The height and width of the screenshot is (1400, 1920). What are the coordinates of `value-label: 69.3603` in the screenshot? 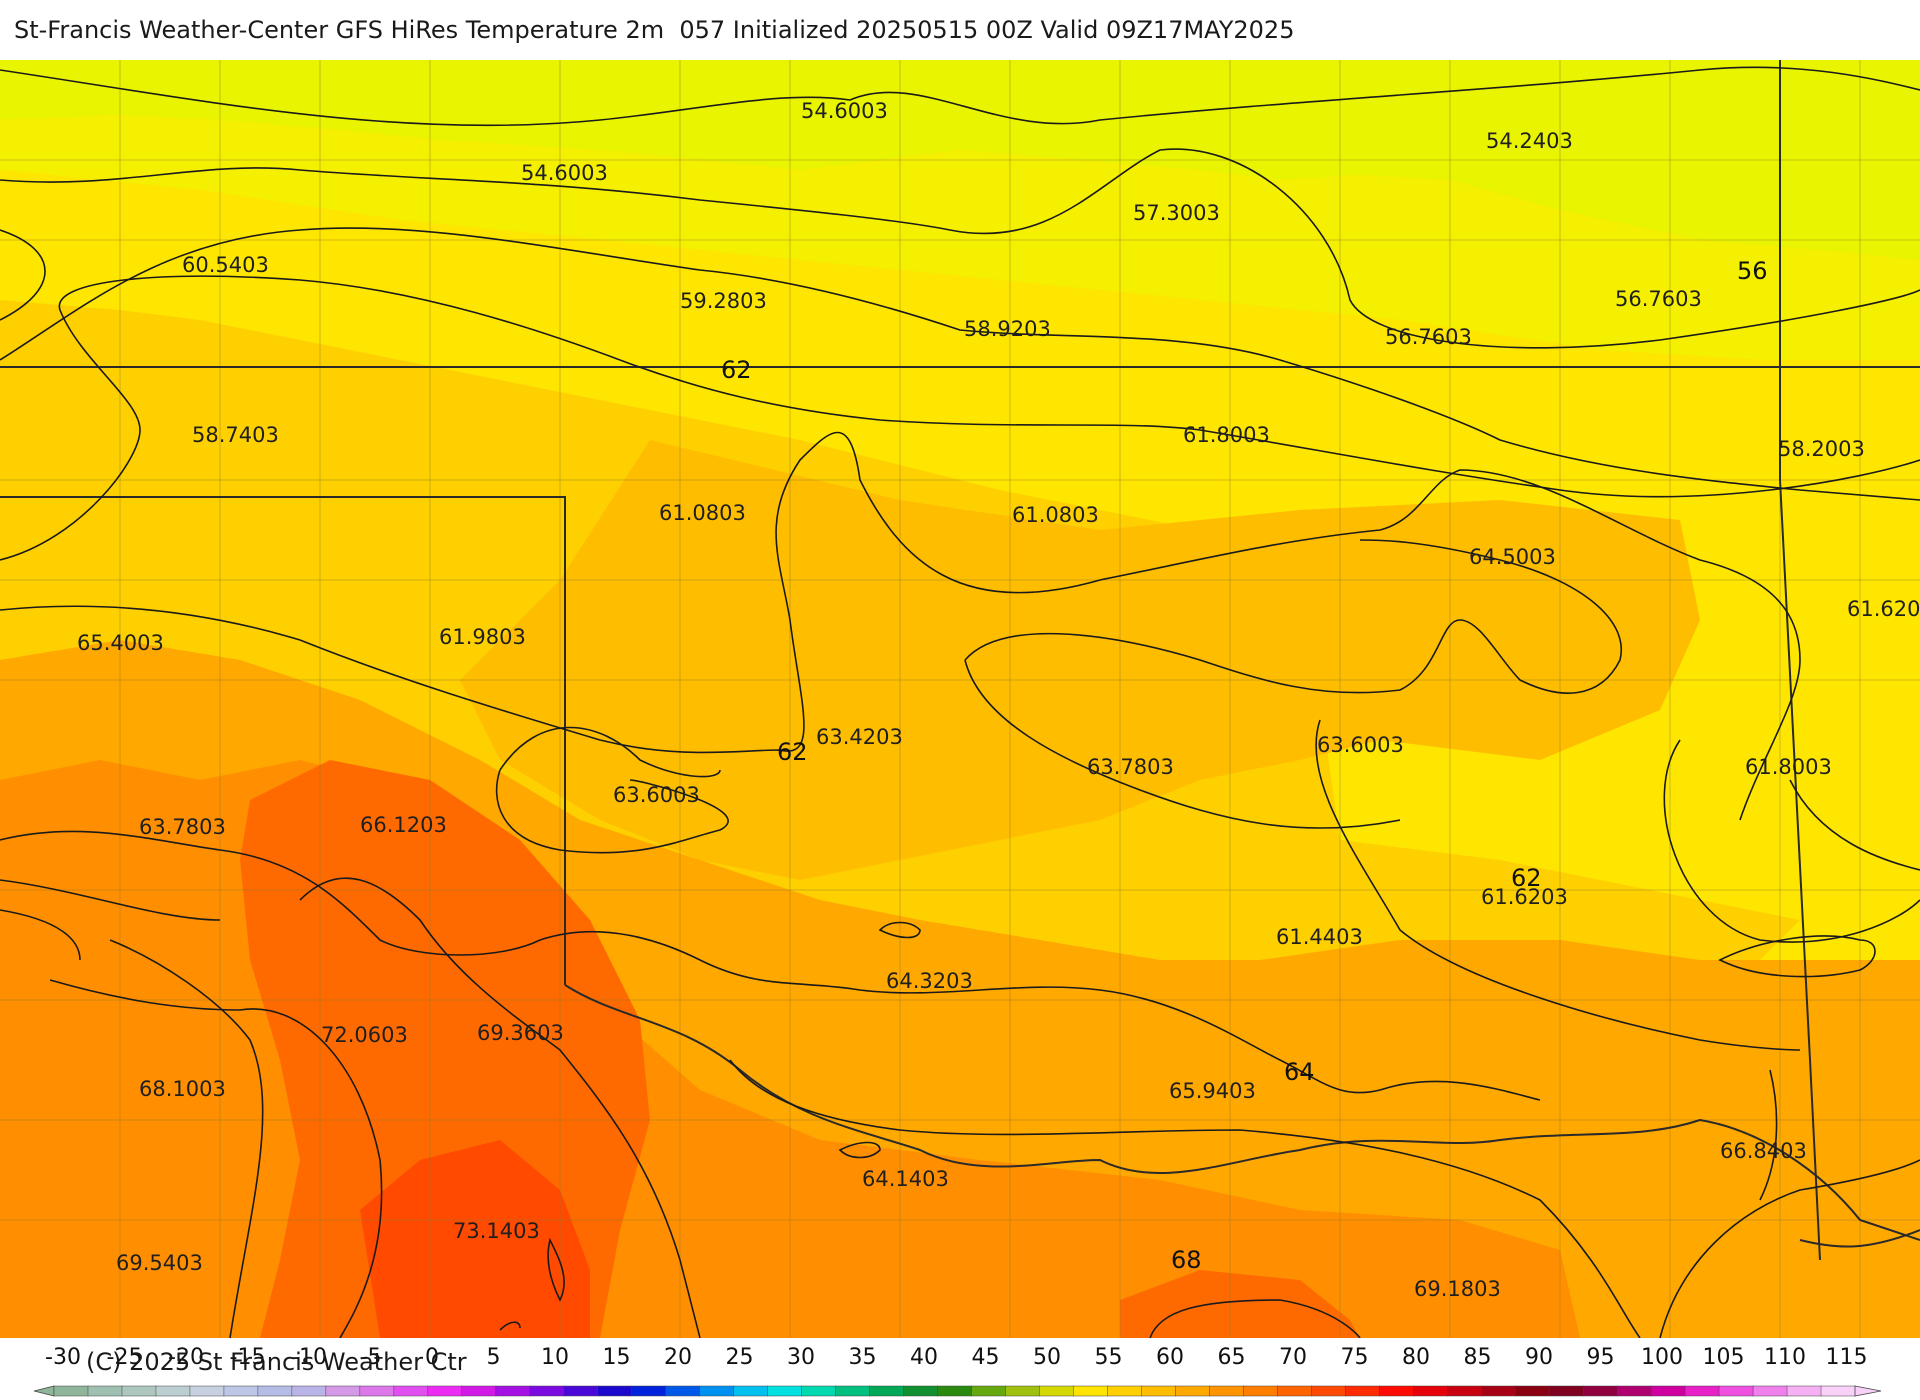 It's located at (520, 1033).